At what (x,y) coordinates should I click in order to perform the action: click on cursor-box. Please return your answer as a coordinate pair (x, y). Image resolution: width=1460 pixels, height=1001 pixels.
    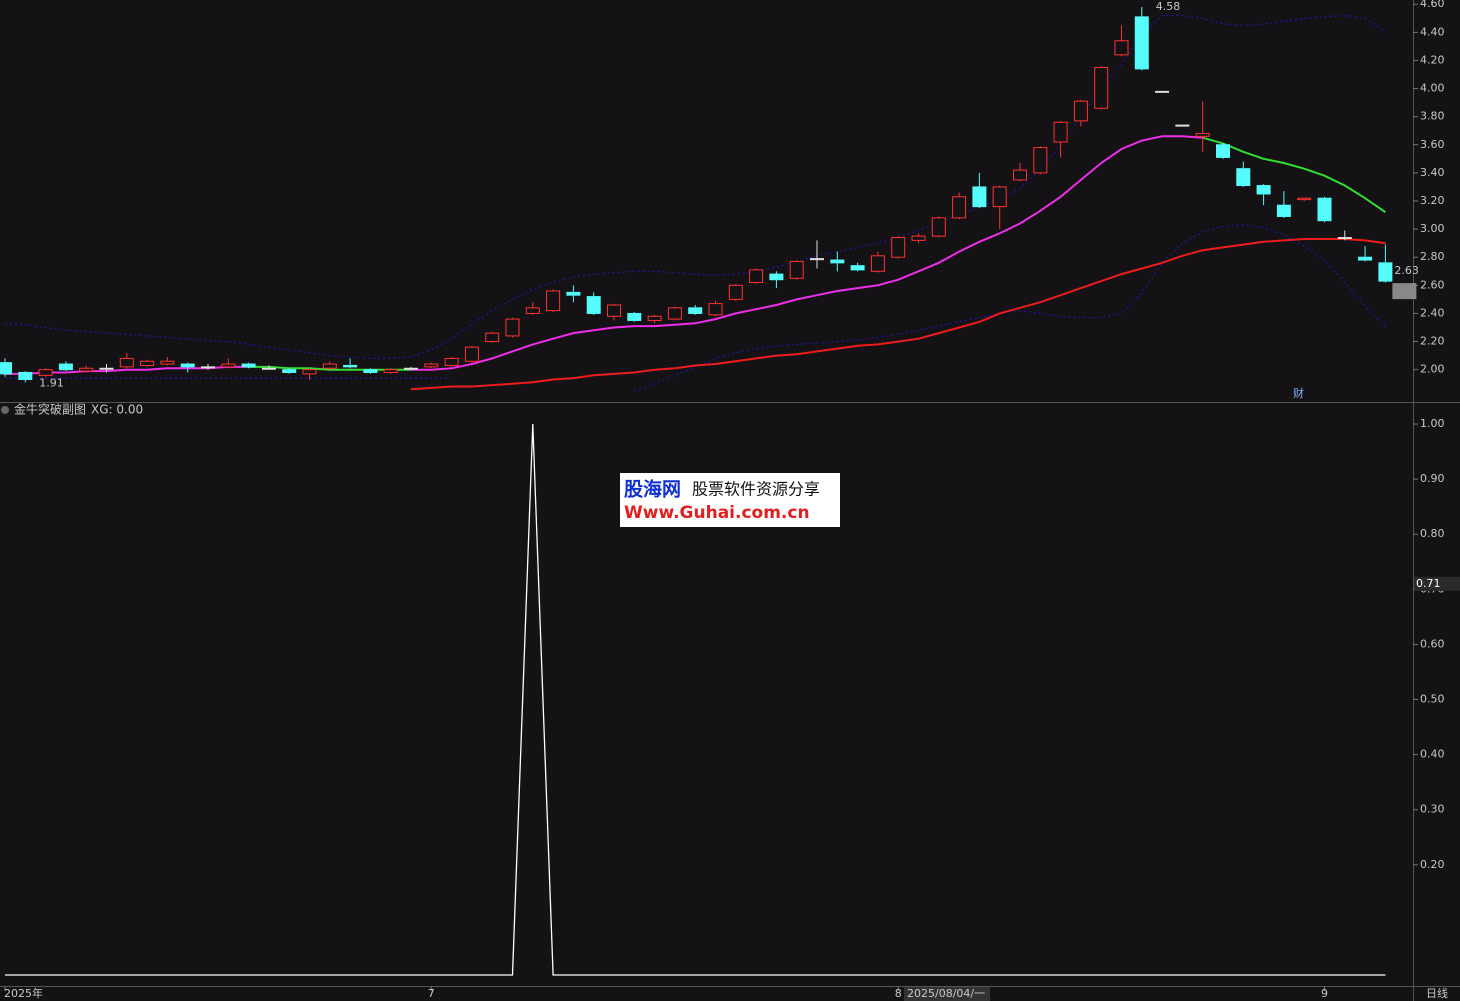
    Looking at the image, I should click on (1437, 583).